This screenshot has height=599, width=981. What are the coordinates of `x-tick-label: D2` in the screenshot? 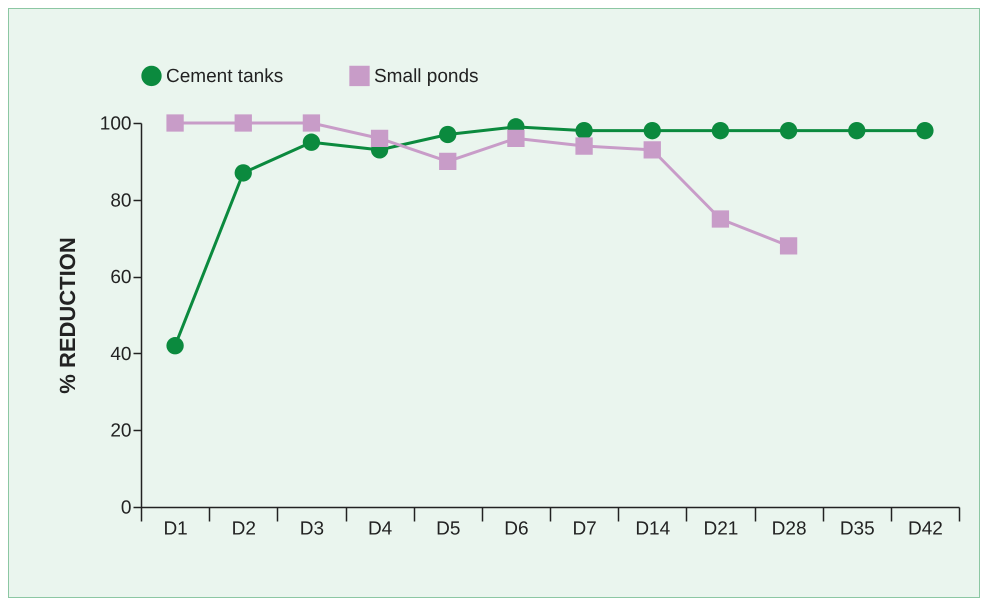 It's located at (244, 529).